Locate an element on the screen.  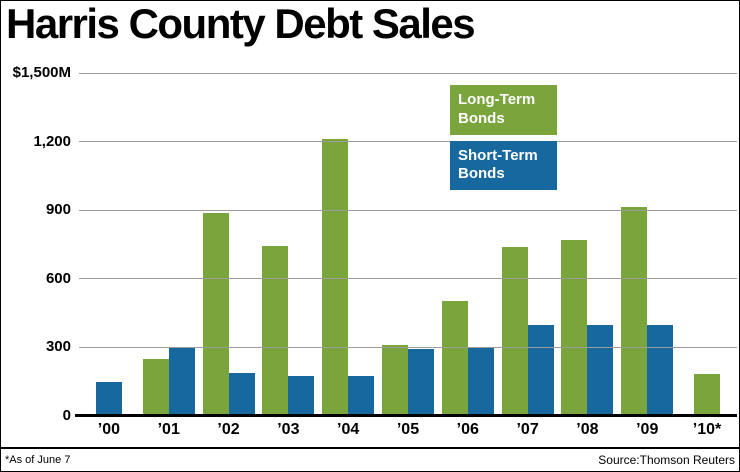
x-tick-label-00: ’00 is located at coordinates (109, 429).